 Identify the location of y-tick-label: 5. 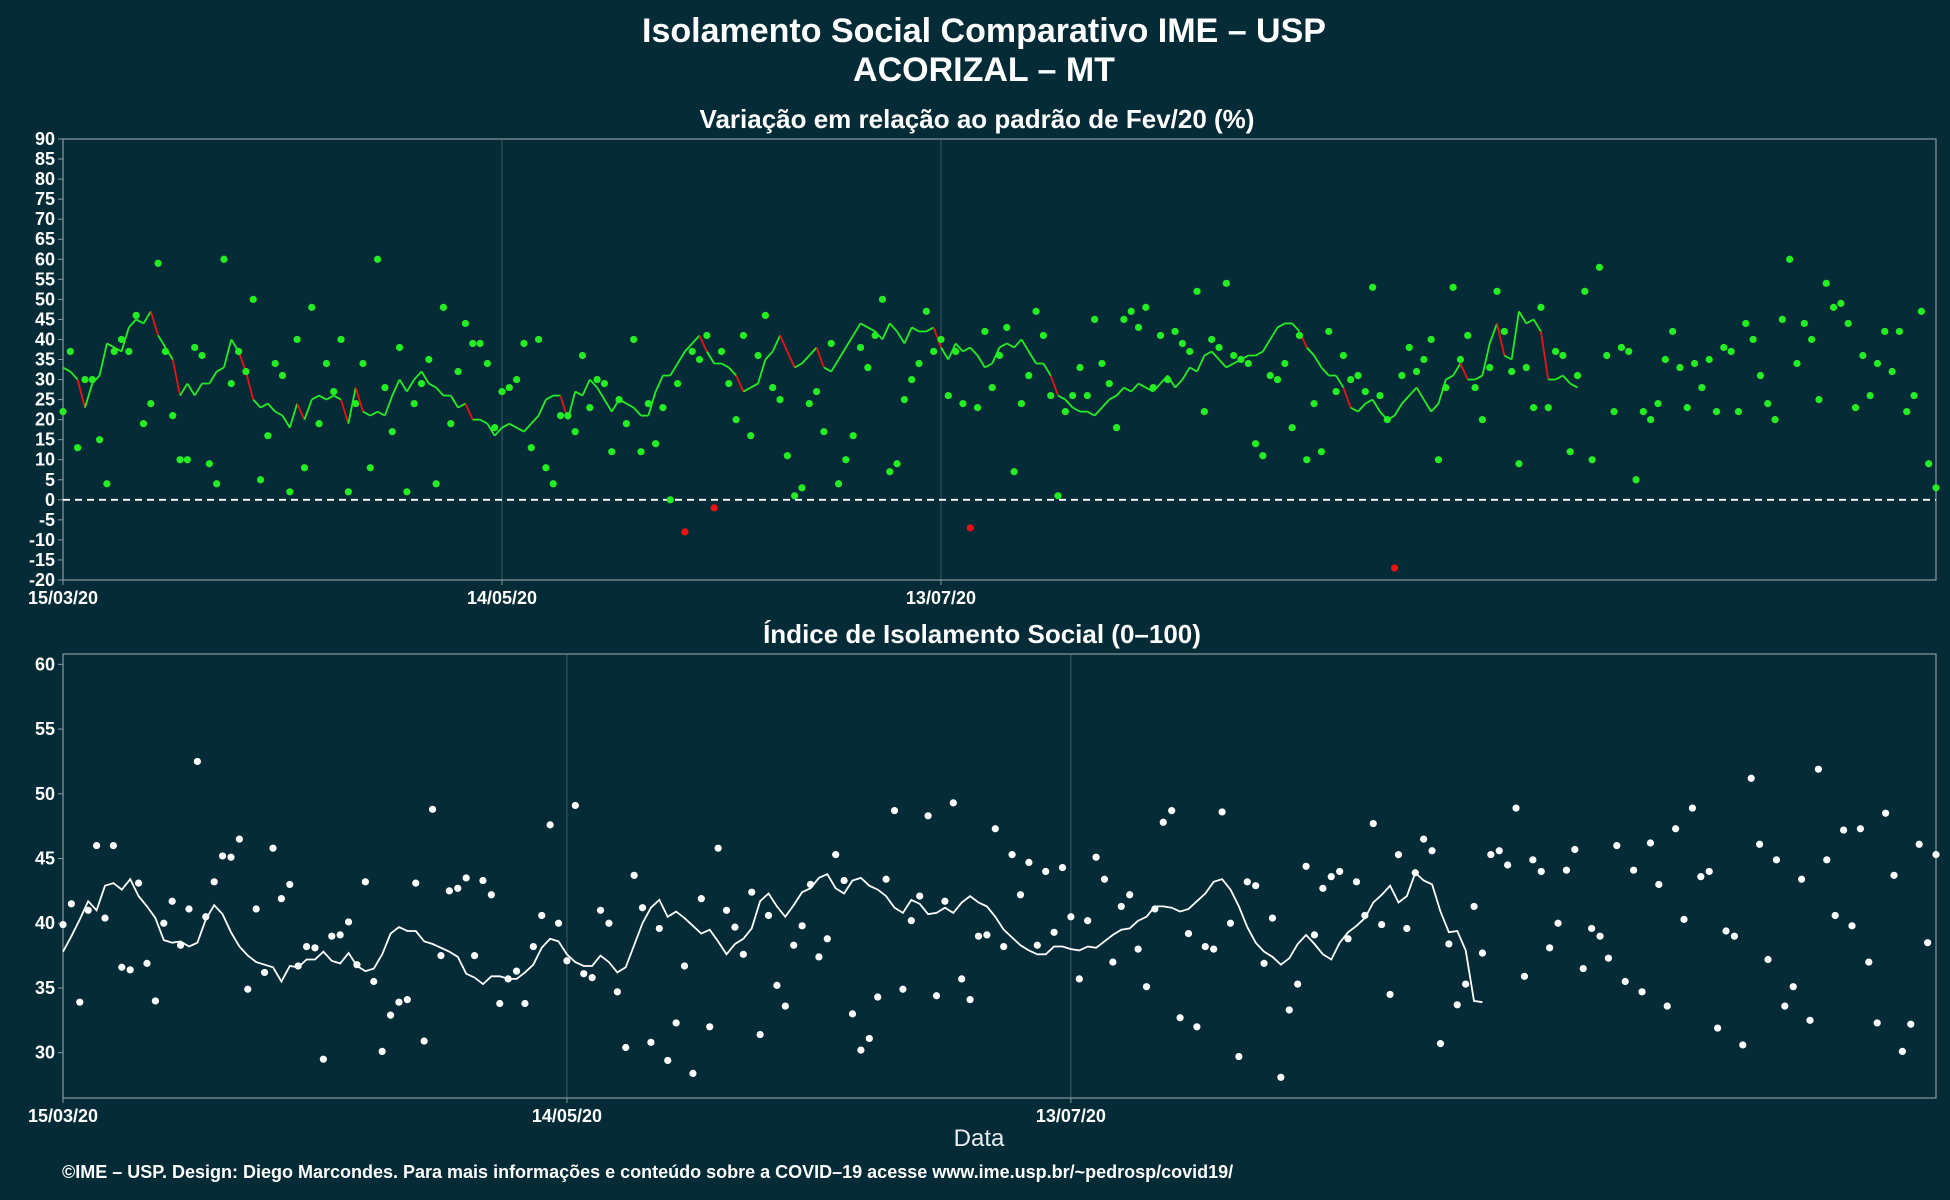
(50, 480).